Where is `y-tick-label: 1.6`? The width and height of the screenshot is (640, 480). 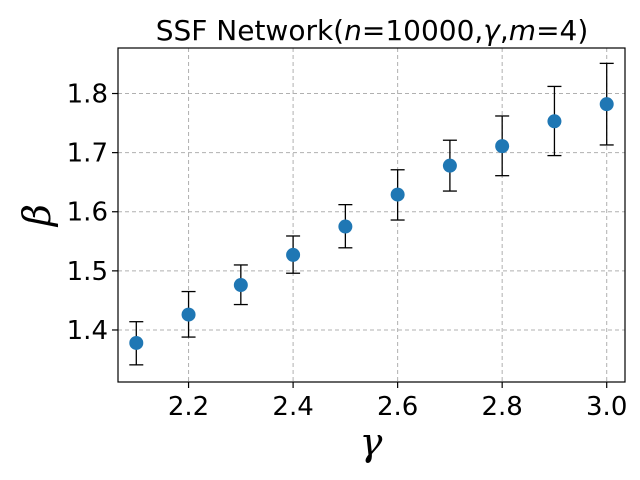 y-tick-label: 1.6 is located at coordinates (87, 213).